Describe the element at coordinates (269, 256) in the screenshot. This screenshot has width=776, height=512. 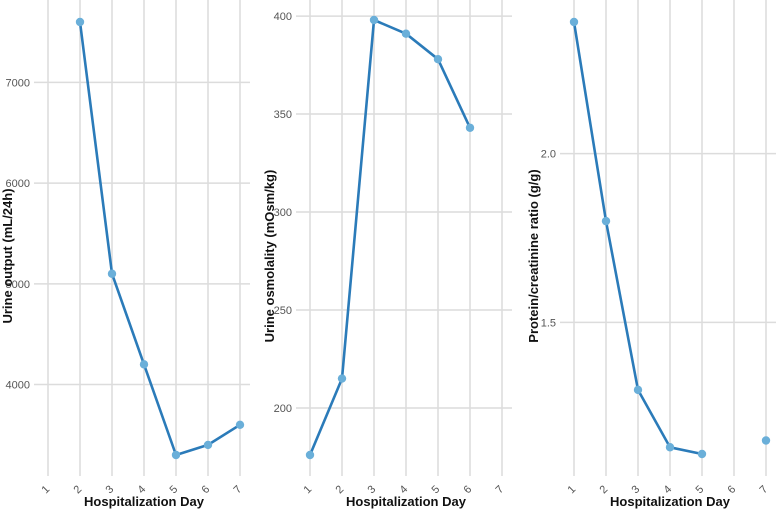
I see `y-axis-title: Urine osmolality (mOsm/kg)` at that location.